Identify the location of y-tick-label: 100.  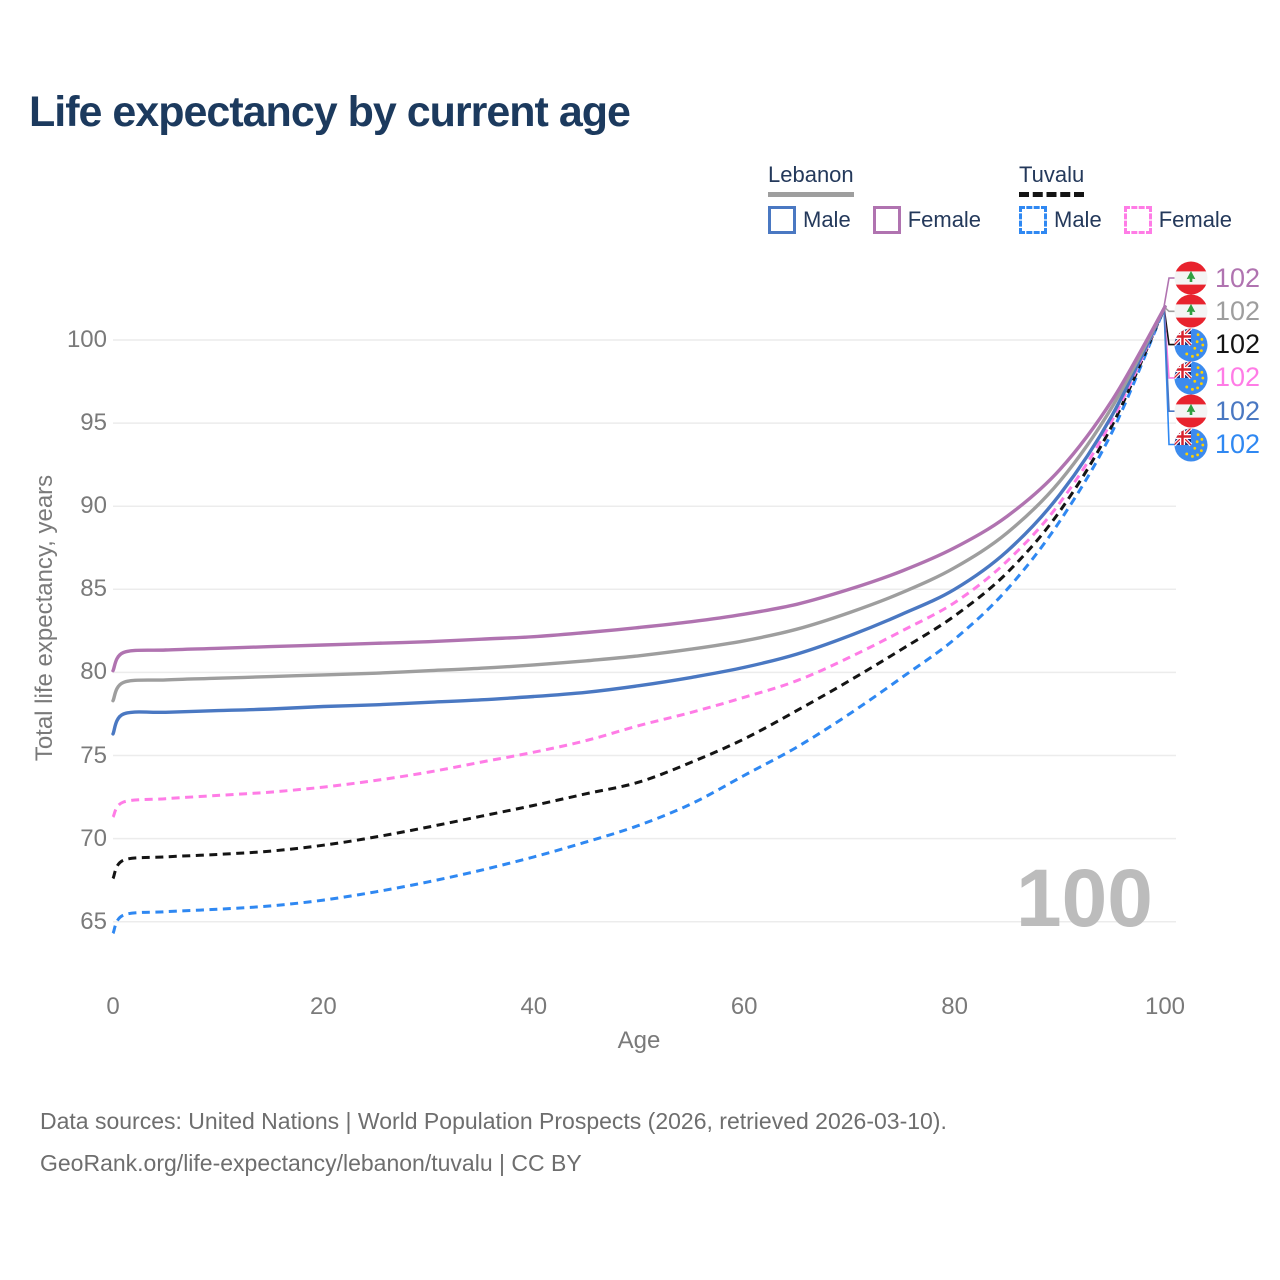
(86, 339).